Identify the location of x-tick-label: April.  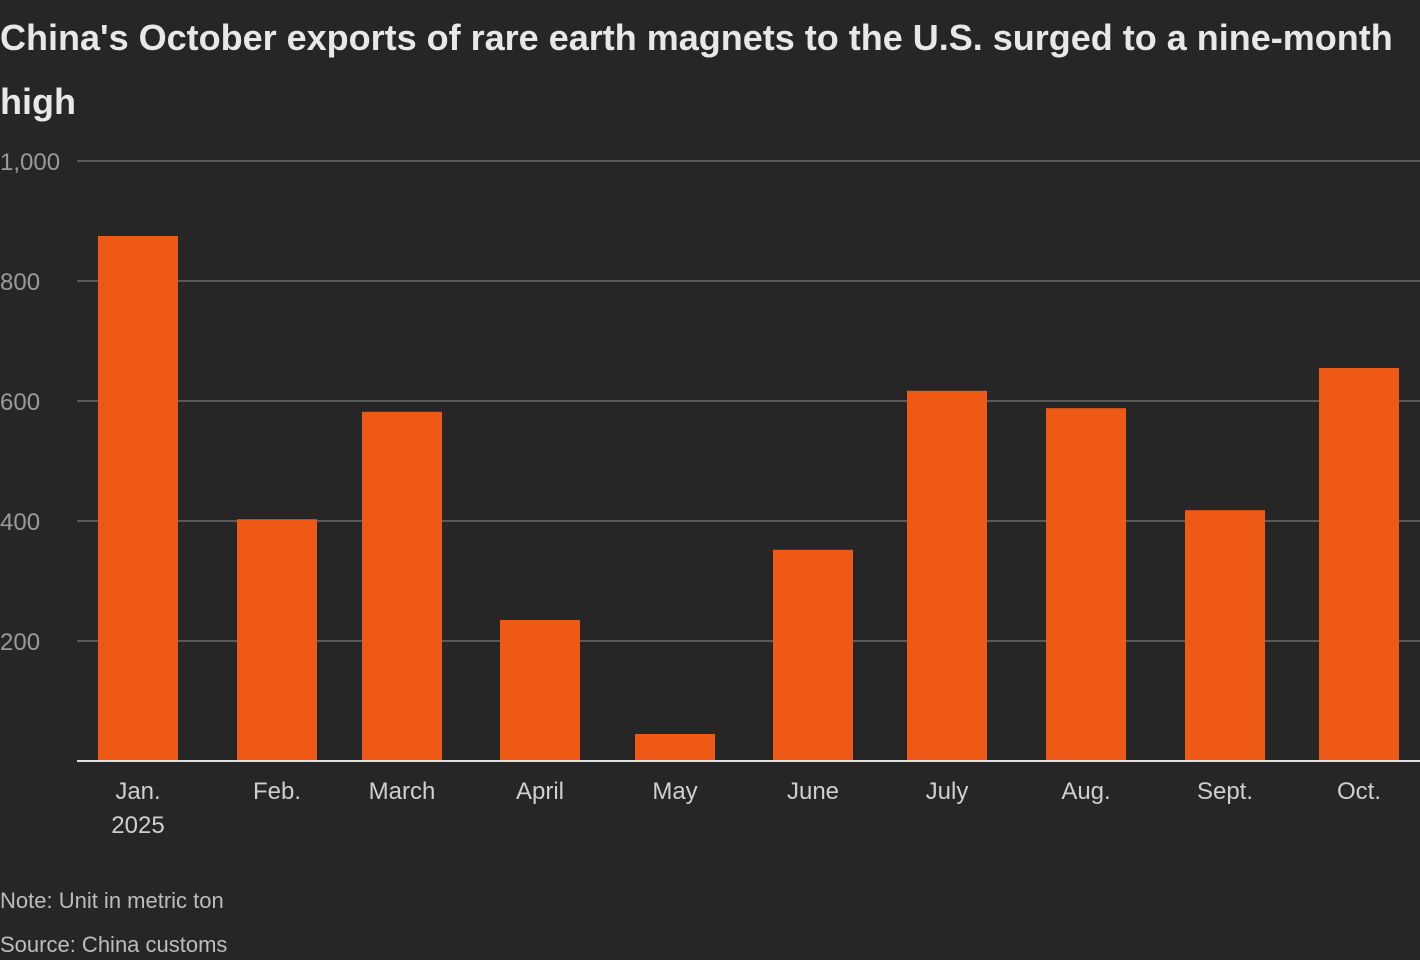
(540, 791).